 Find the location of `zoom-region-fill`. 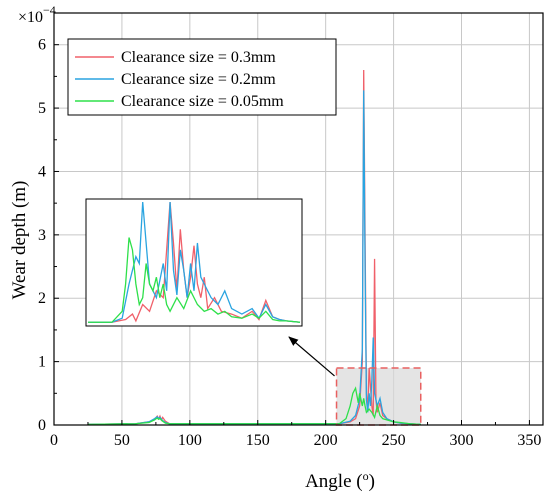

zoom-region-fill is located at coordinates (378, 396).